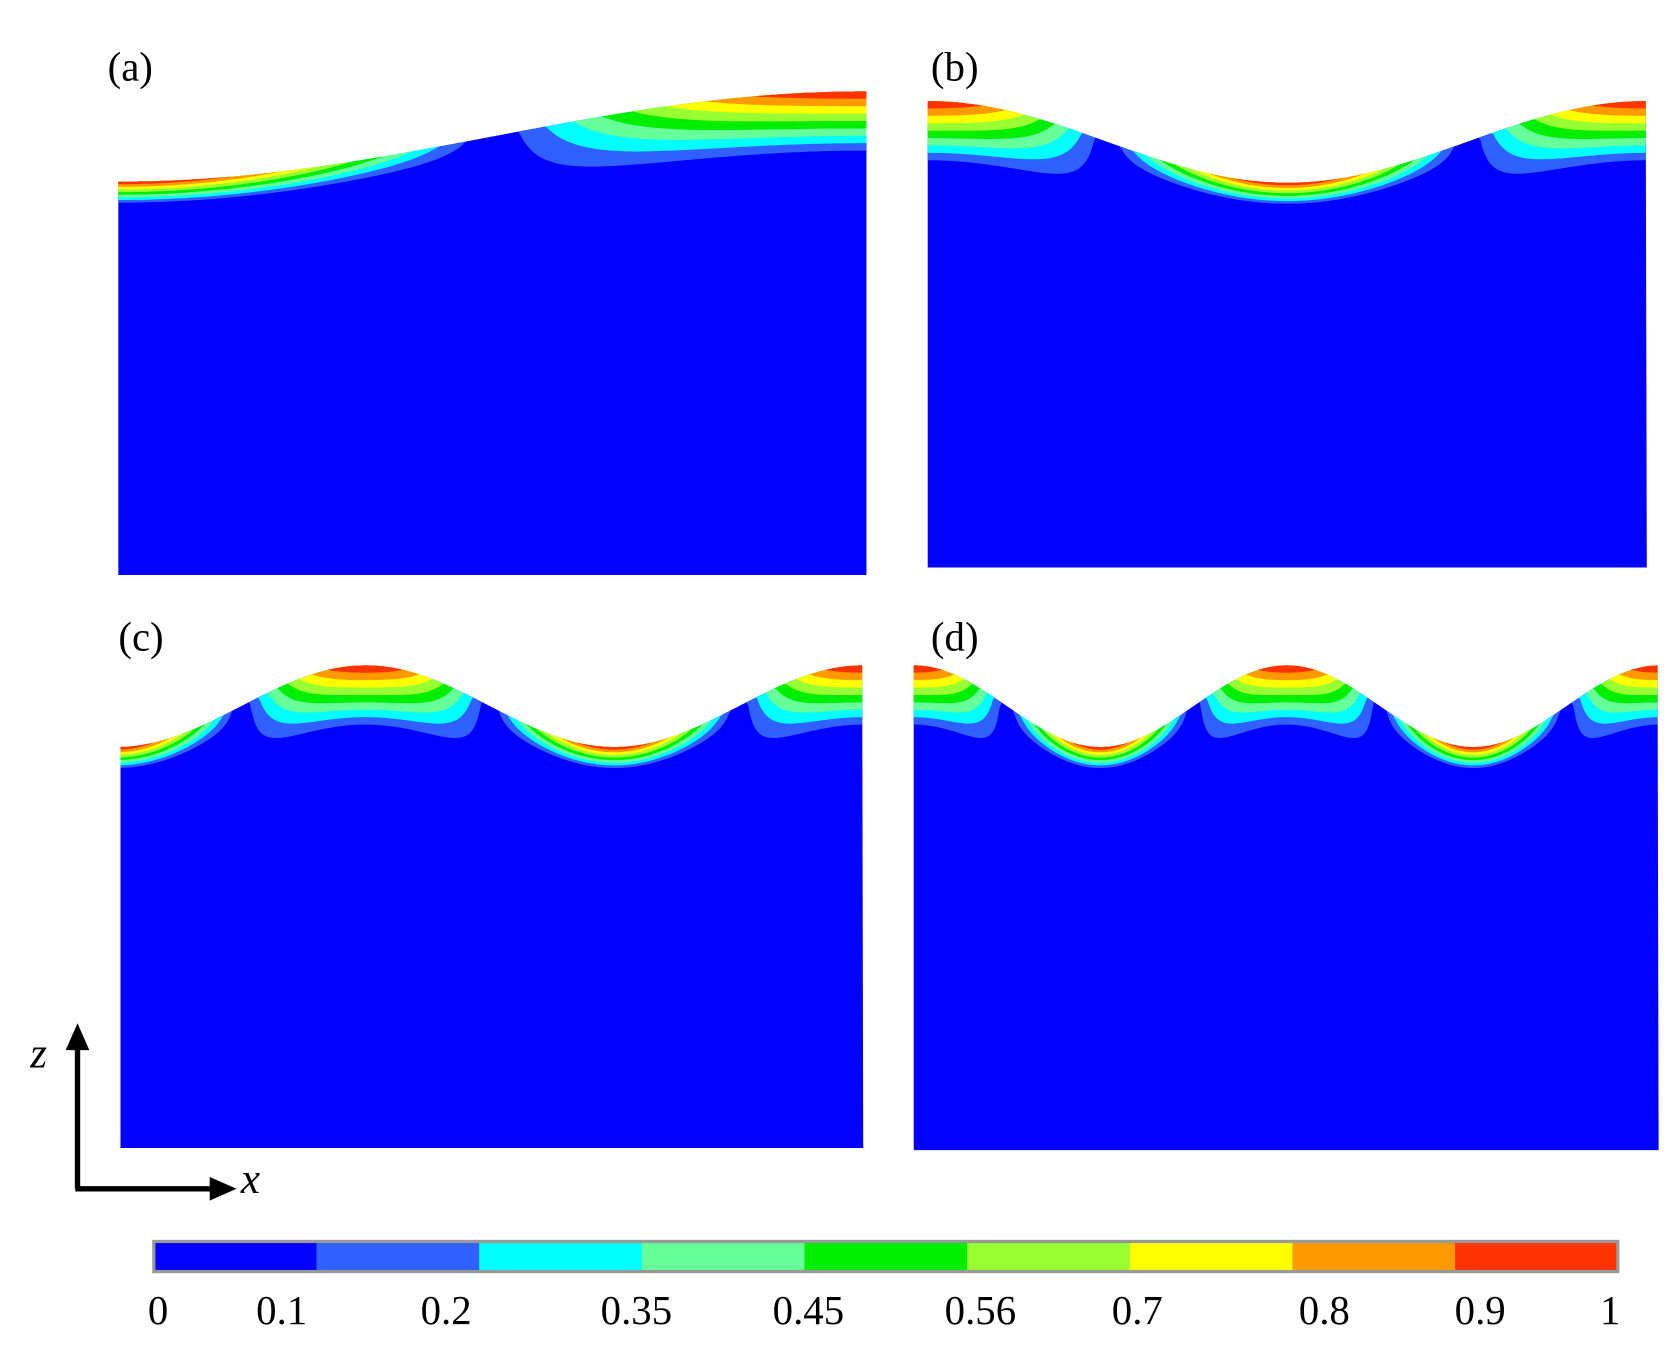 The image size is (1677, 1364). What do you see at coordinates (140, 636) in the screenshot?
I see `panel-label: (c)` at bounding box center [140, 636].